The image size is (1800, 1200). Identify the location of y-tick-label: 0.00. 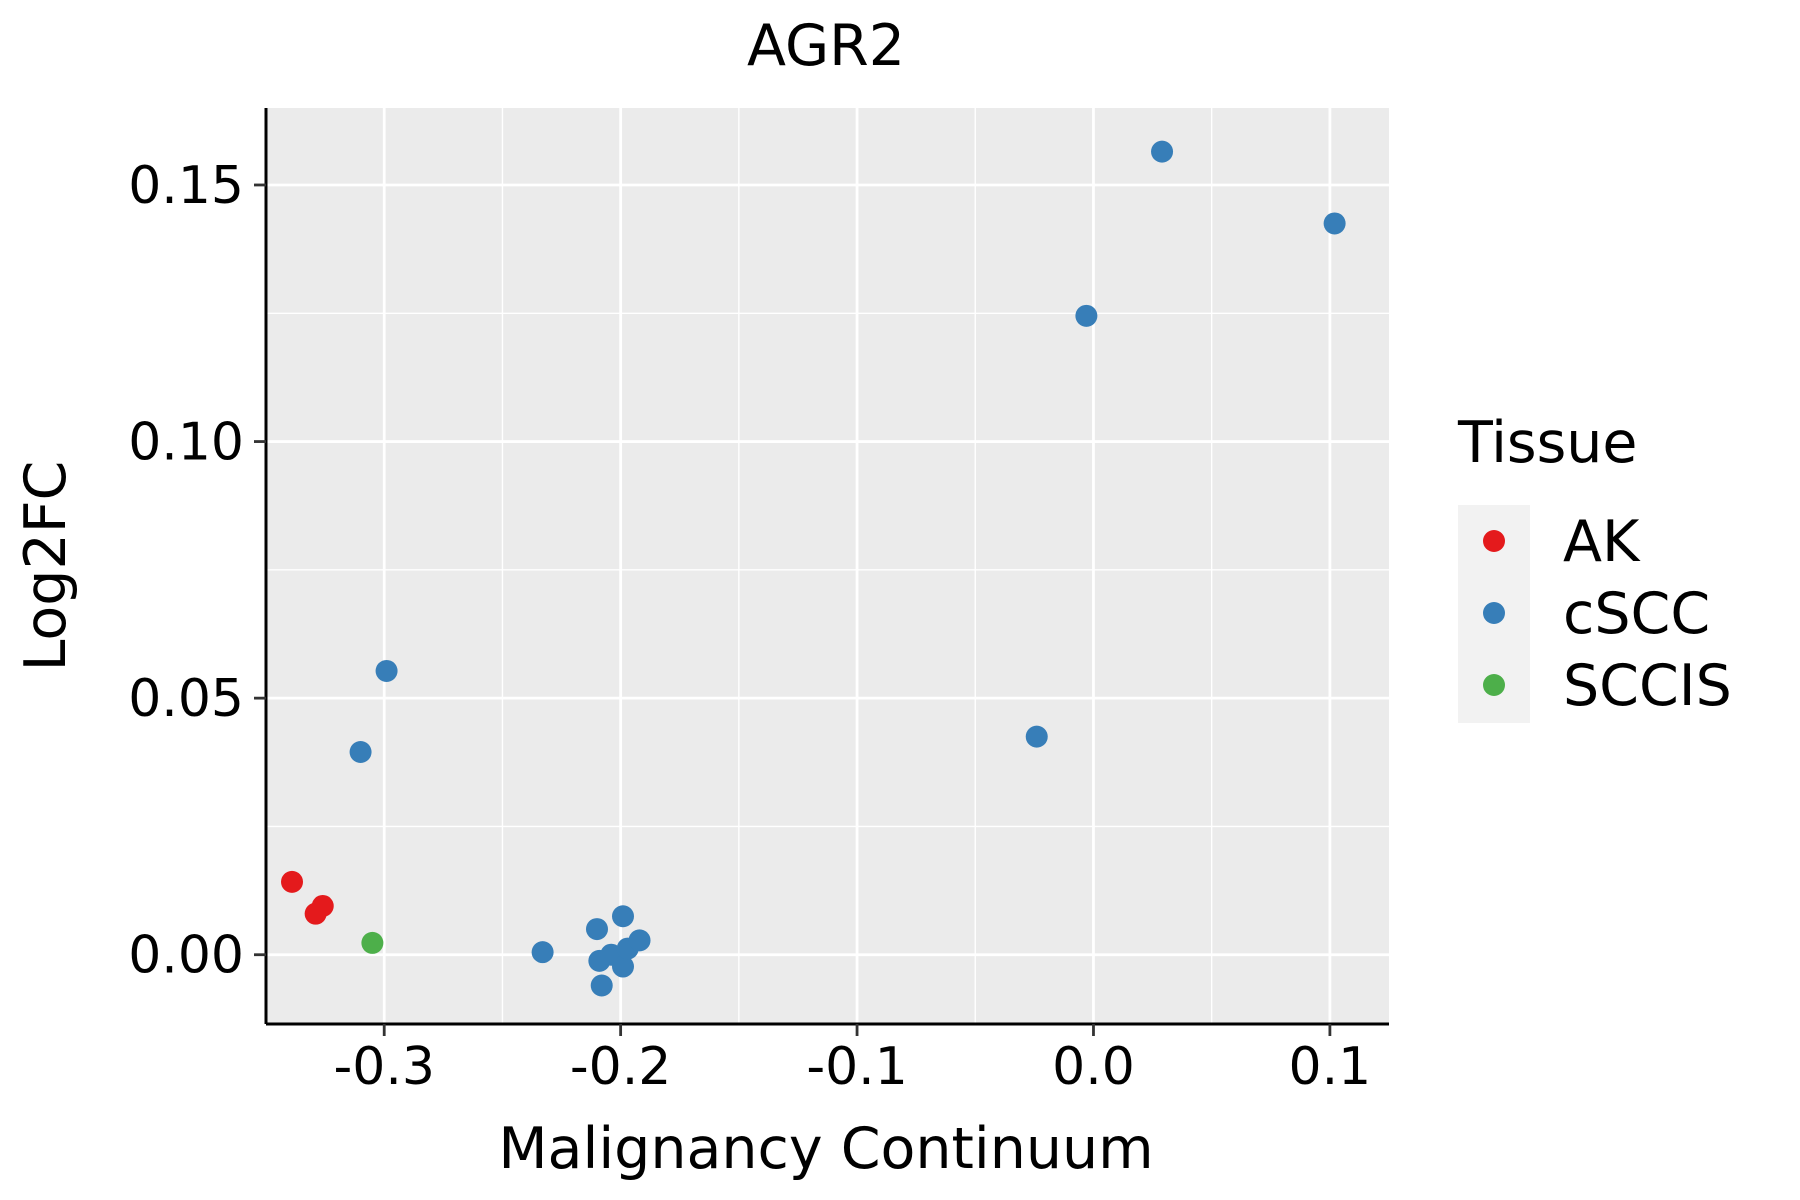
(186, 956).